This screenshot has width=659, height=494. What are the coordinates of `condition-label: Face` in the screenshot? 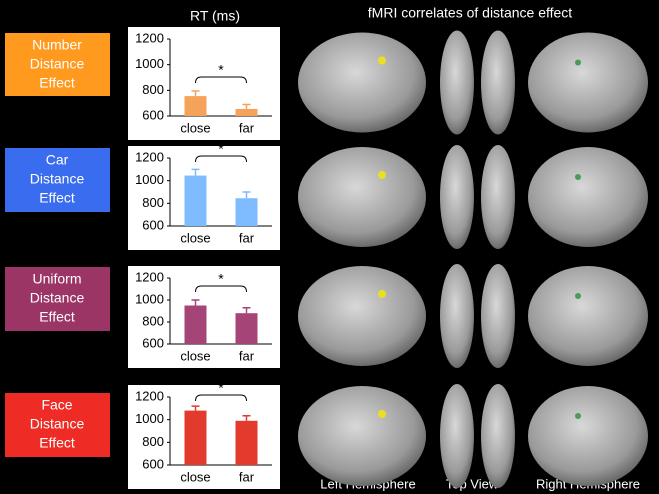 It's located at (56, 405).